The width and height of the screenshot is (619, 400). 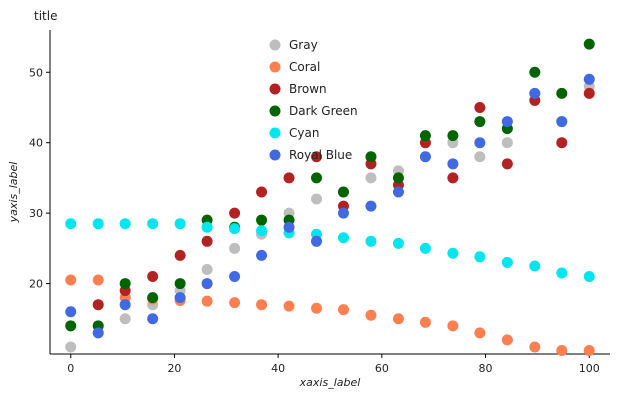 What do you see at coordinates (275, 111) in the screenshot?
I see `legend-marker-dark-green` at bounding box center [275, 111].